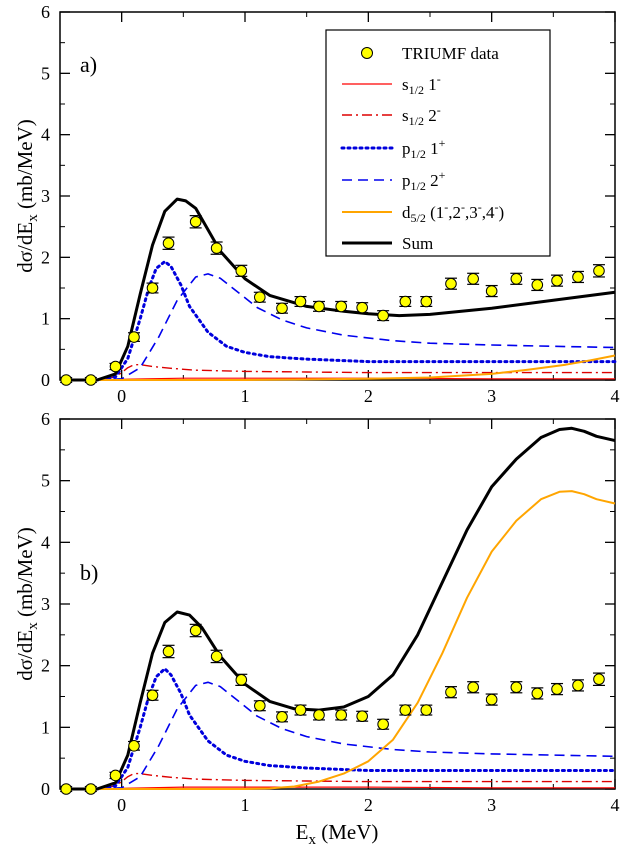 The width and height of the screenshot is (623, 850). What do you see at coordinates (450, 53) in the screenshot?
I see `legend-label-data: TRIUMF data` at bounding box center [450, 53].